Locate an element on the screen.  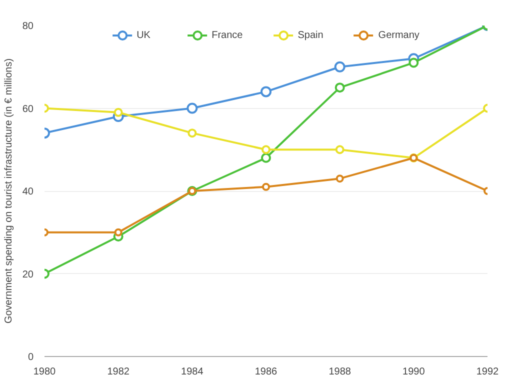
x-tick-label: 1988 is located at coordinates (340, 371).